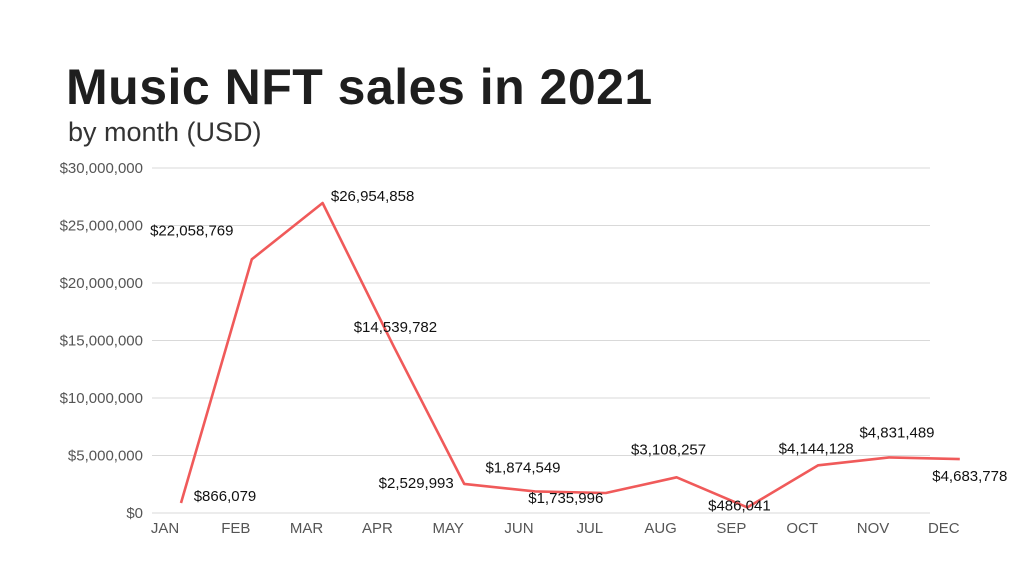 The height and width of the screenshot is (576, 1024). I want to click on data-label: $14,539,782, so click(395, 327).